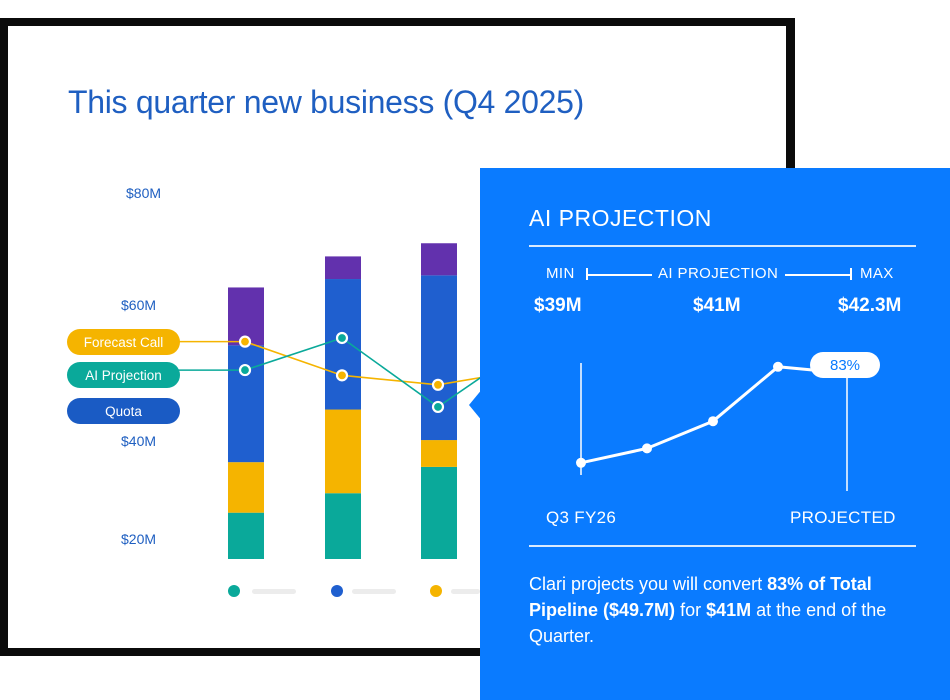  Describe the element at coordinates (714, 415) in the screenshot. I see `trend-line` at that location.